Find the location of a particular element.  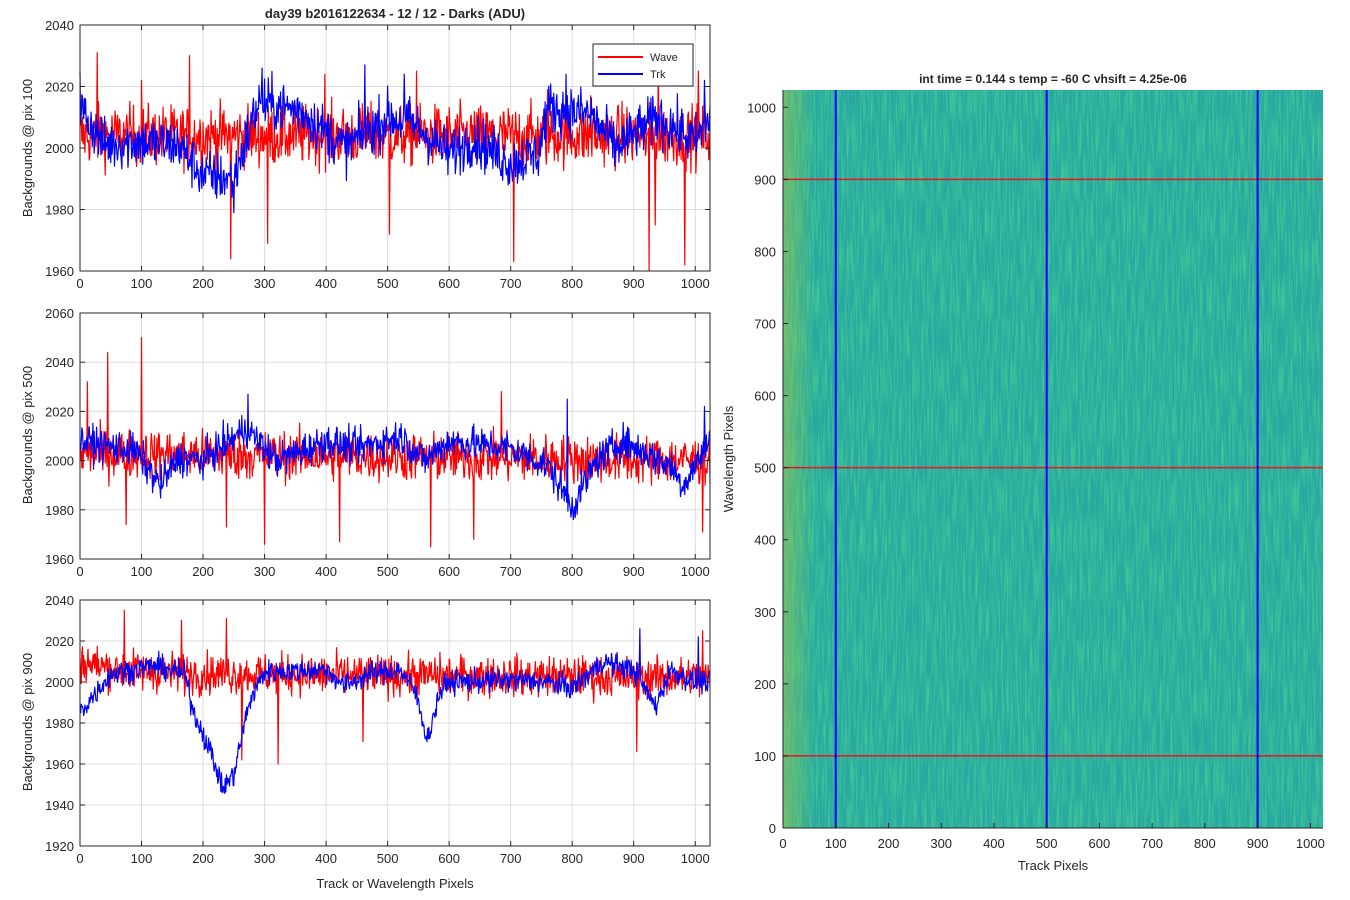

y-tick-label: 300 is located at coordinates (765, 612).